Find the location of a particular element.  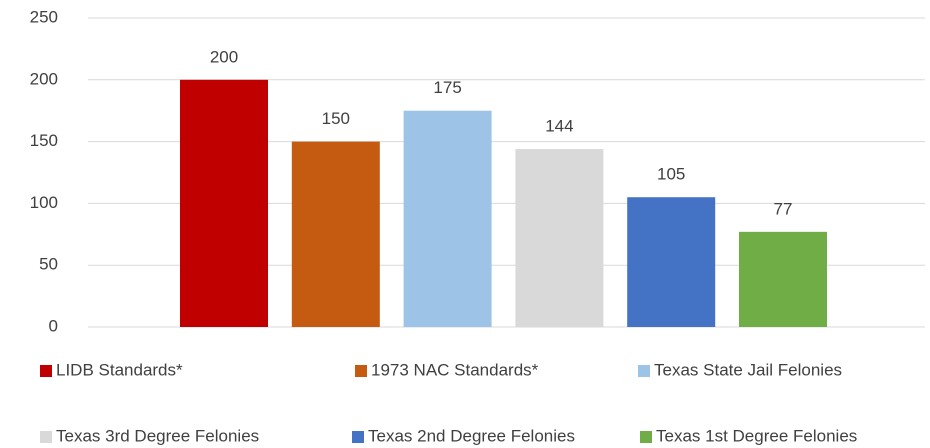

y-tick-label: 100 is located at coordinates (44, 202).